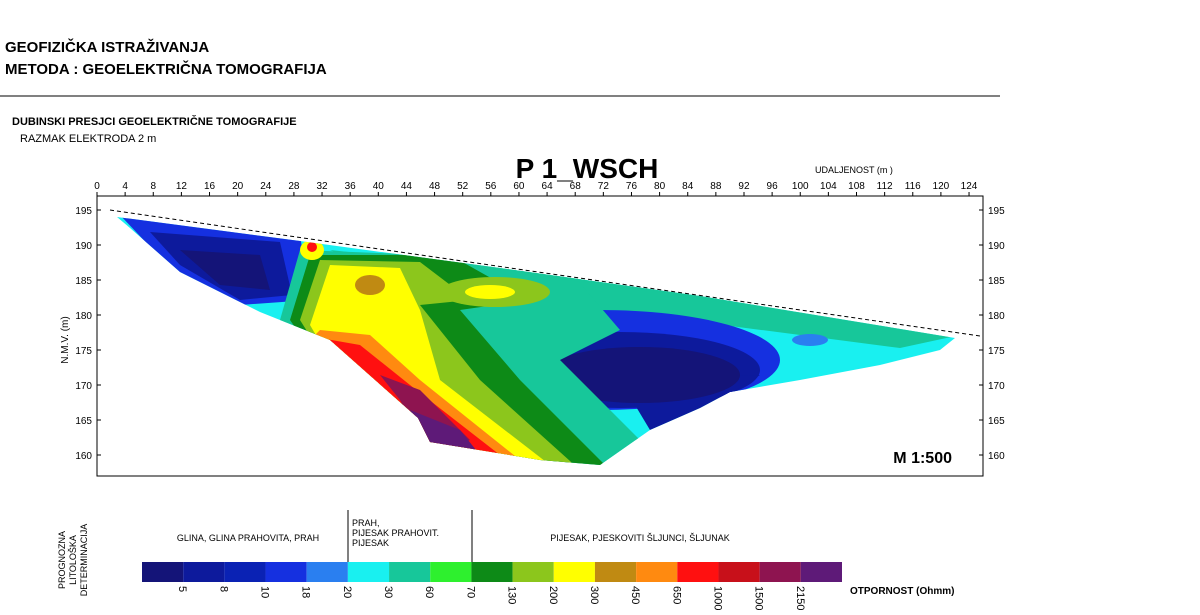 This screenshot has width=1200, height=615. Describe the element at coordinates (676, 595) in the screenshot. I see `legend-label: 650` at that location.